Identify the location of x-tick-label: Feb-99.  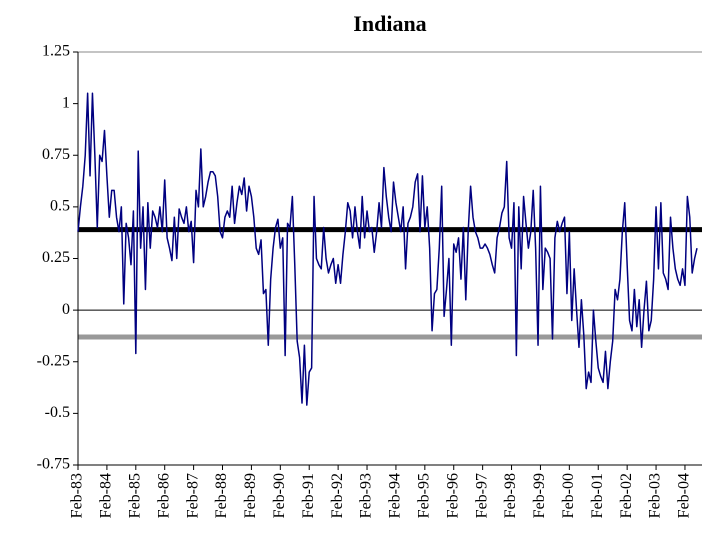
(539, 495).